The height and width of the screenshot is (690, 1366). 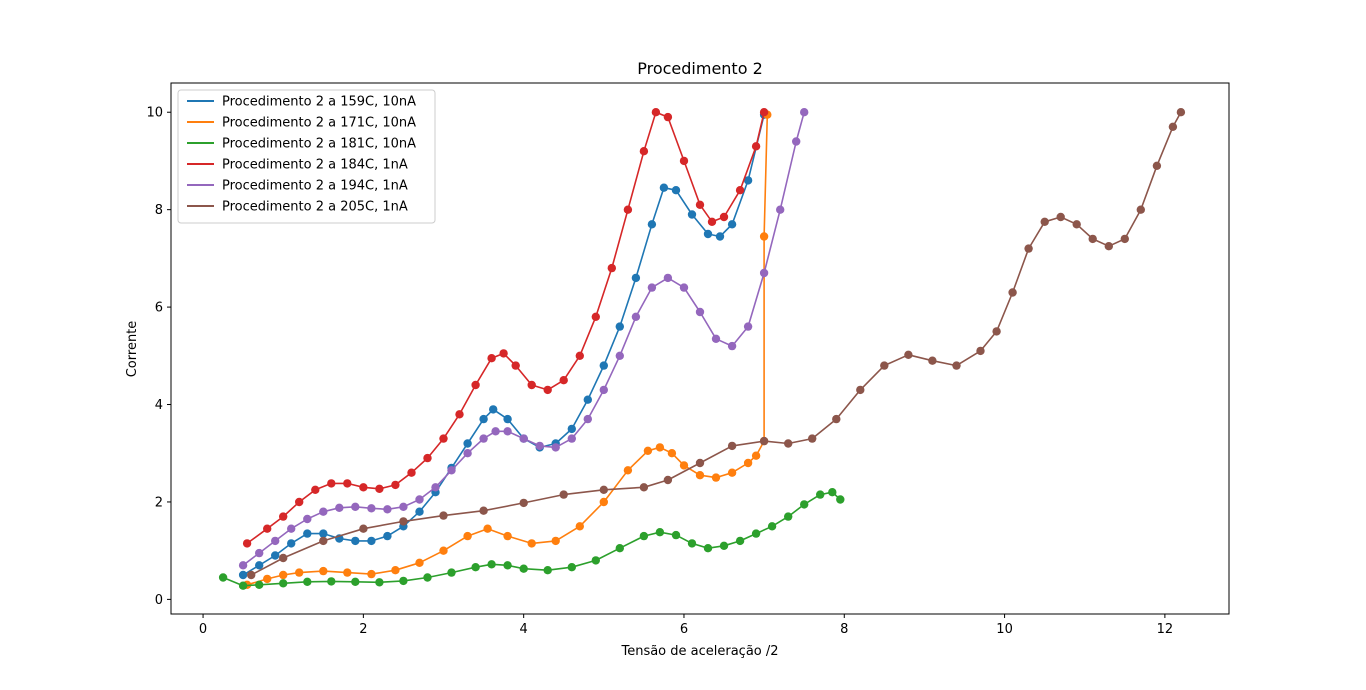 I want to click on legend-entry: Procedimento 2 a 205C, 1nA, so click(x=315, y=207).